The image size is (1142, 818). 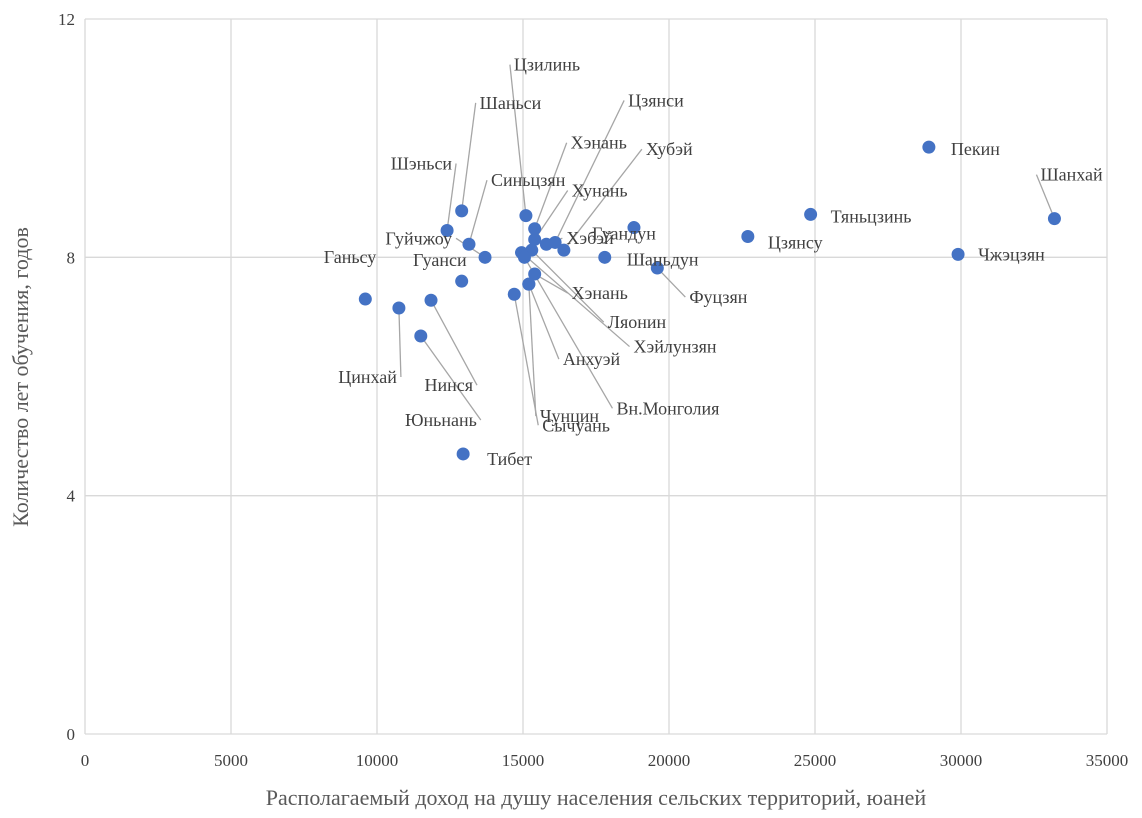 What do you see at coordinates (795, 242) in the screenshot?
I see `point-label: Цзянсу` at bounding box center [795, 242].